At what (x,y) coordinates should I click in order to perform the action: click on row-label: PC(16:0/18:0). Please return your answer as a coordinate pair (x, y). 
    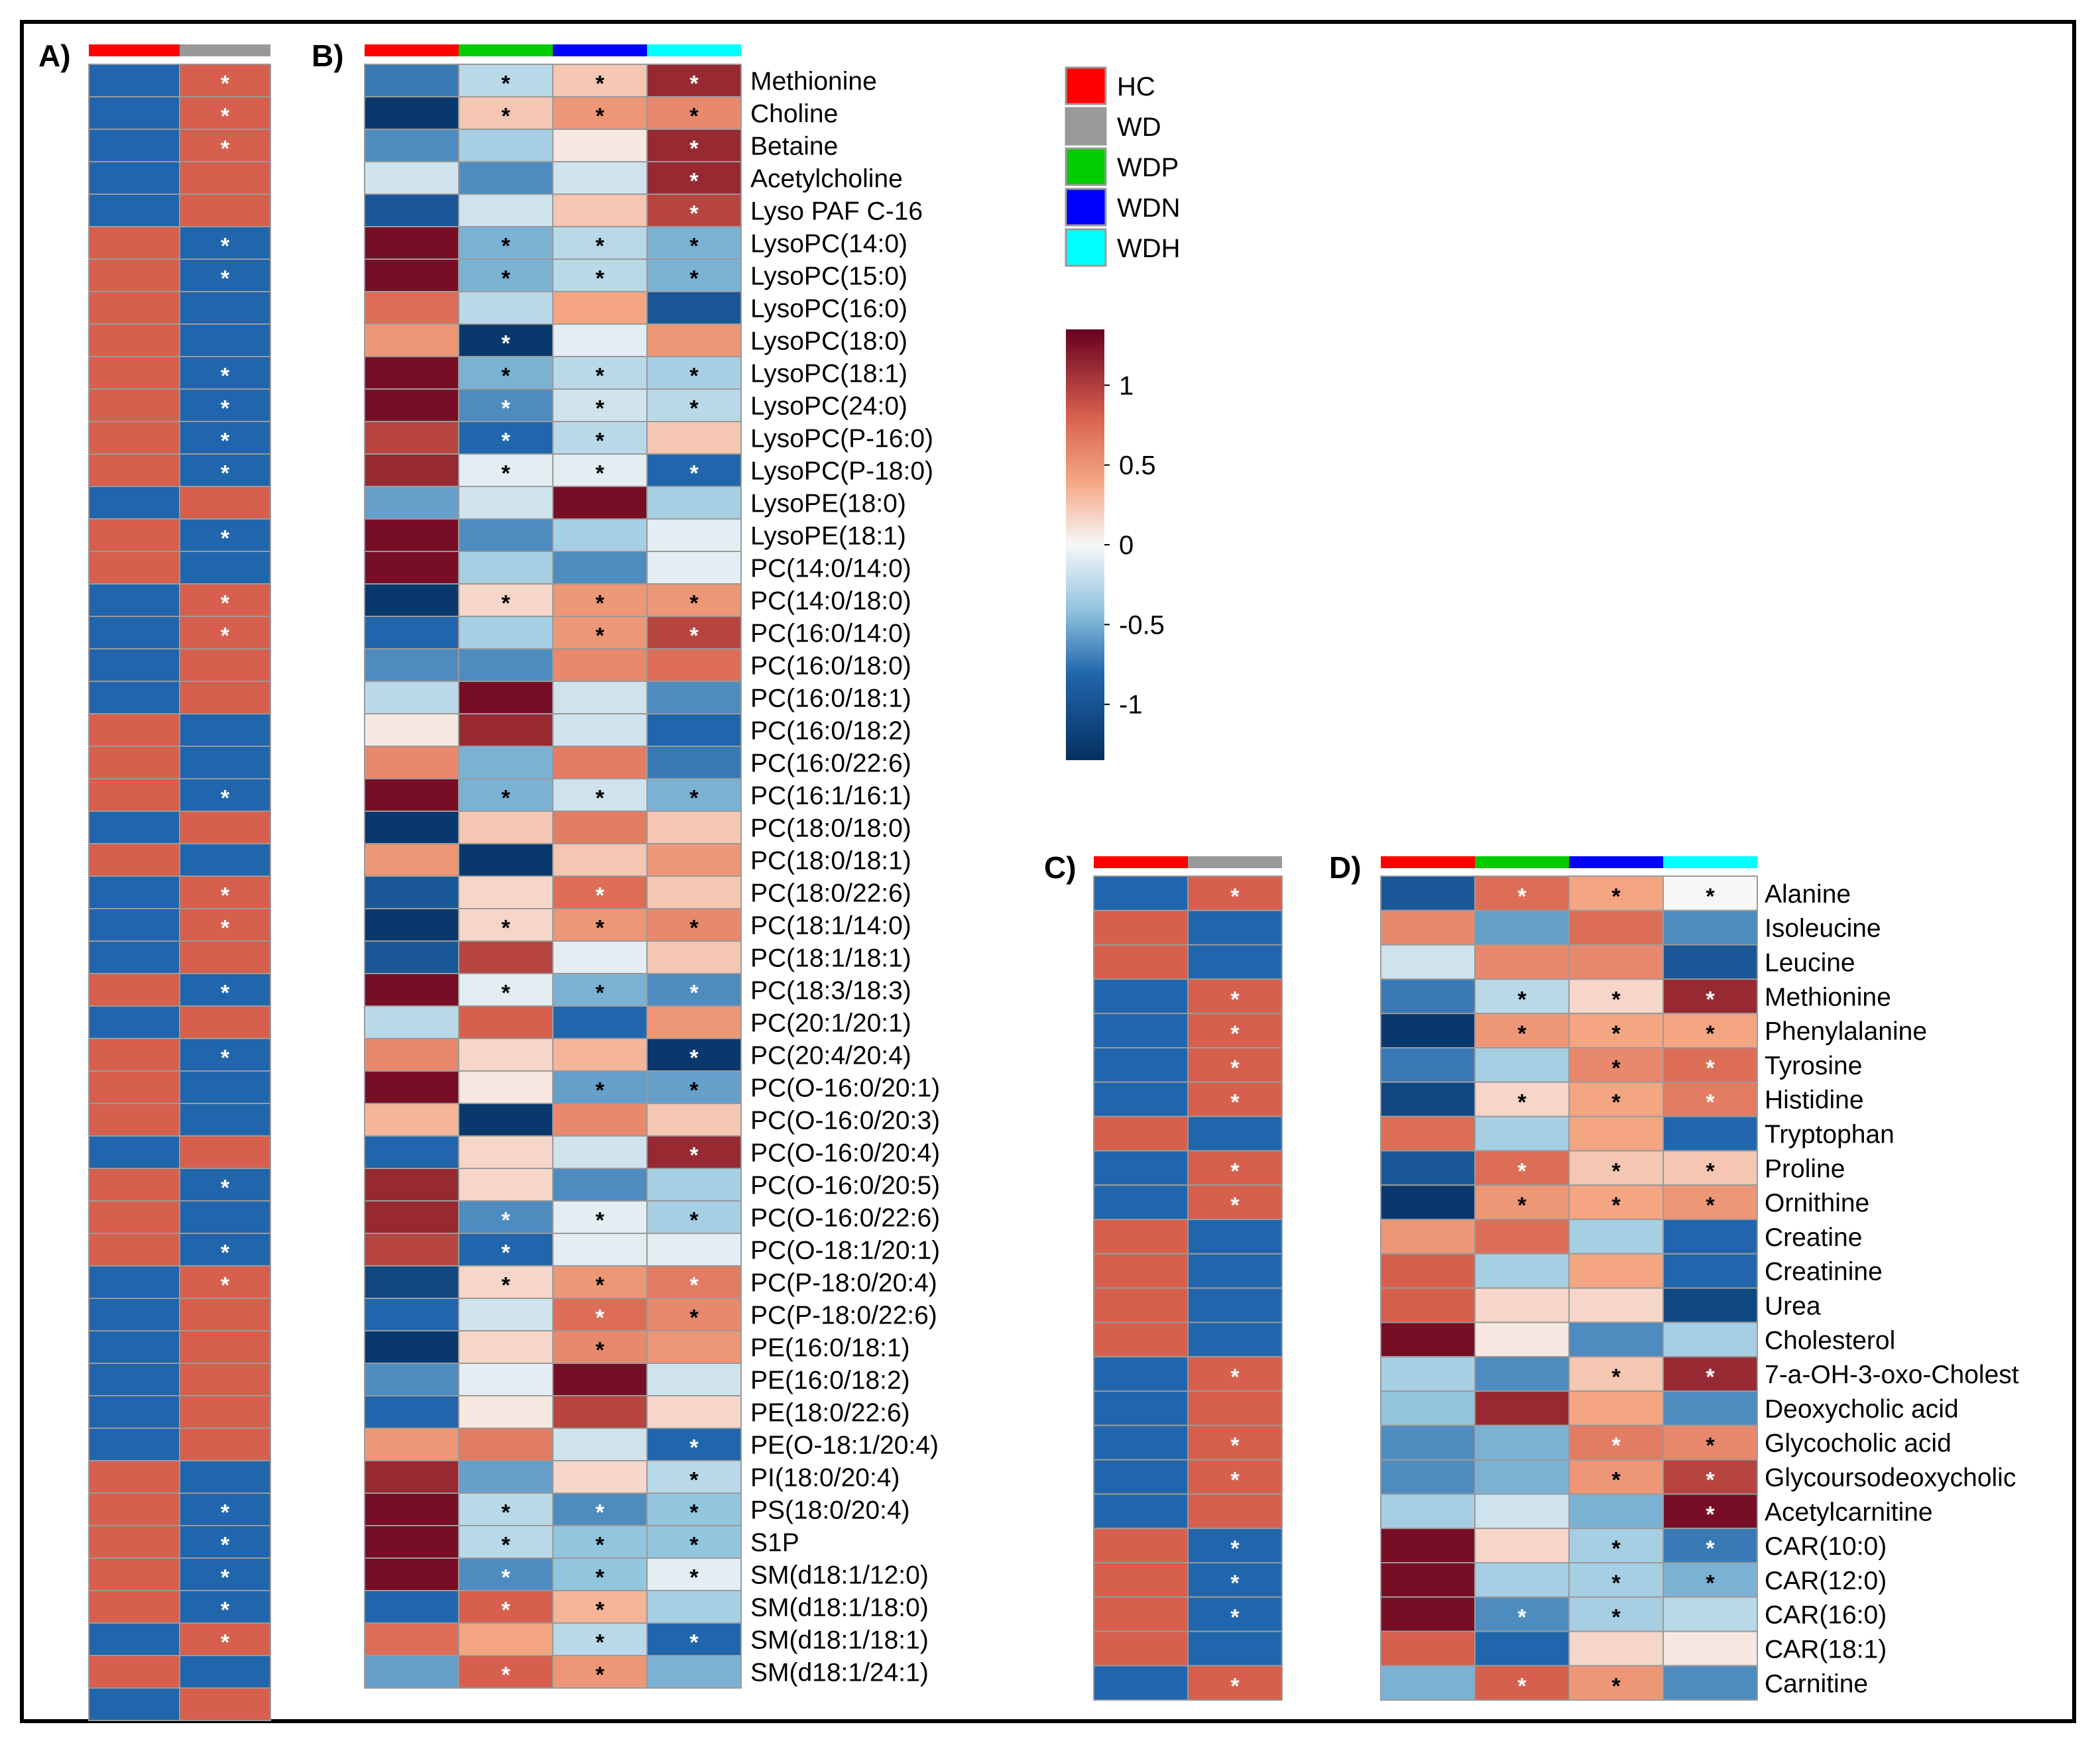
    Looking at the image, I should click on (831, 666).